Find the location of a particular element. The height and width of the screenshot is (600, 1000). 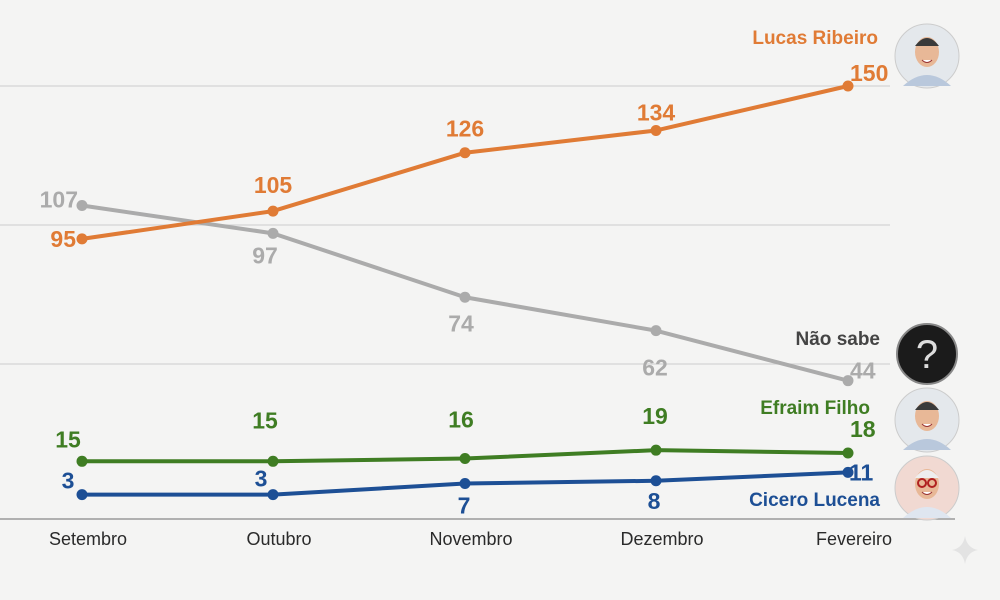

avatar-lucas-ribeiro is located at coordinates (927, 56).